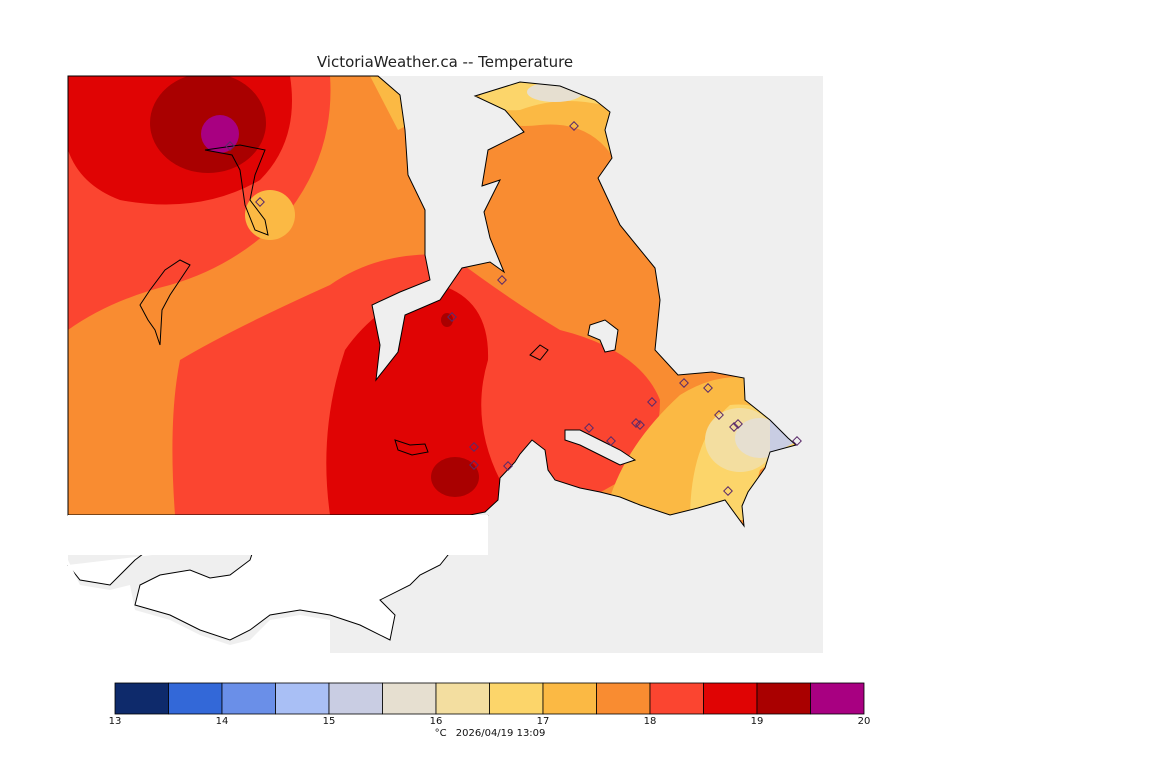 This screenshot has width=1152, height=768. What do you see at coordinates (115, 721) in the screenshot?
I see `legend-tick-label: 13` at bounding box center [115, 721].